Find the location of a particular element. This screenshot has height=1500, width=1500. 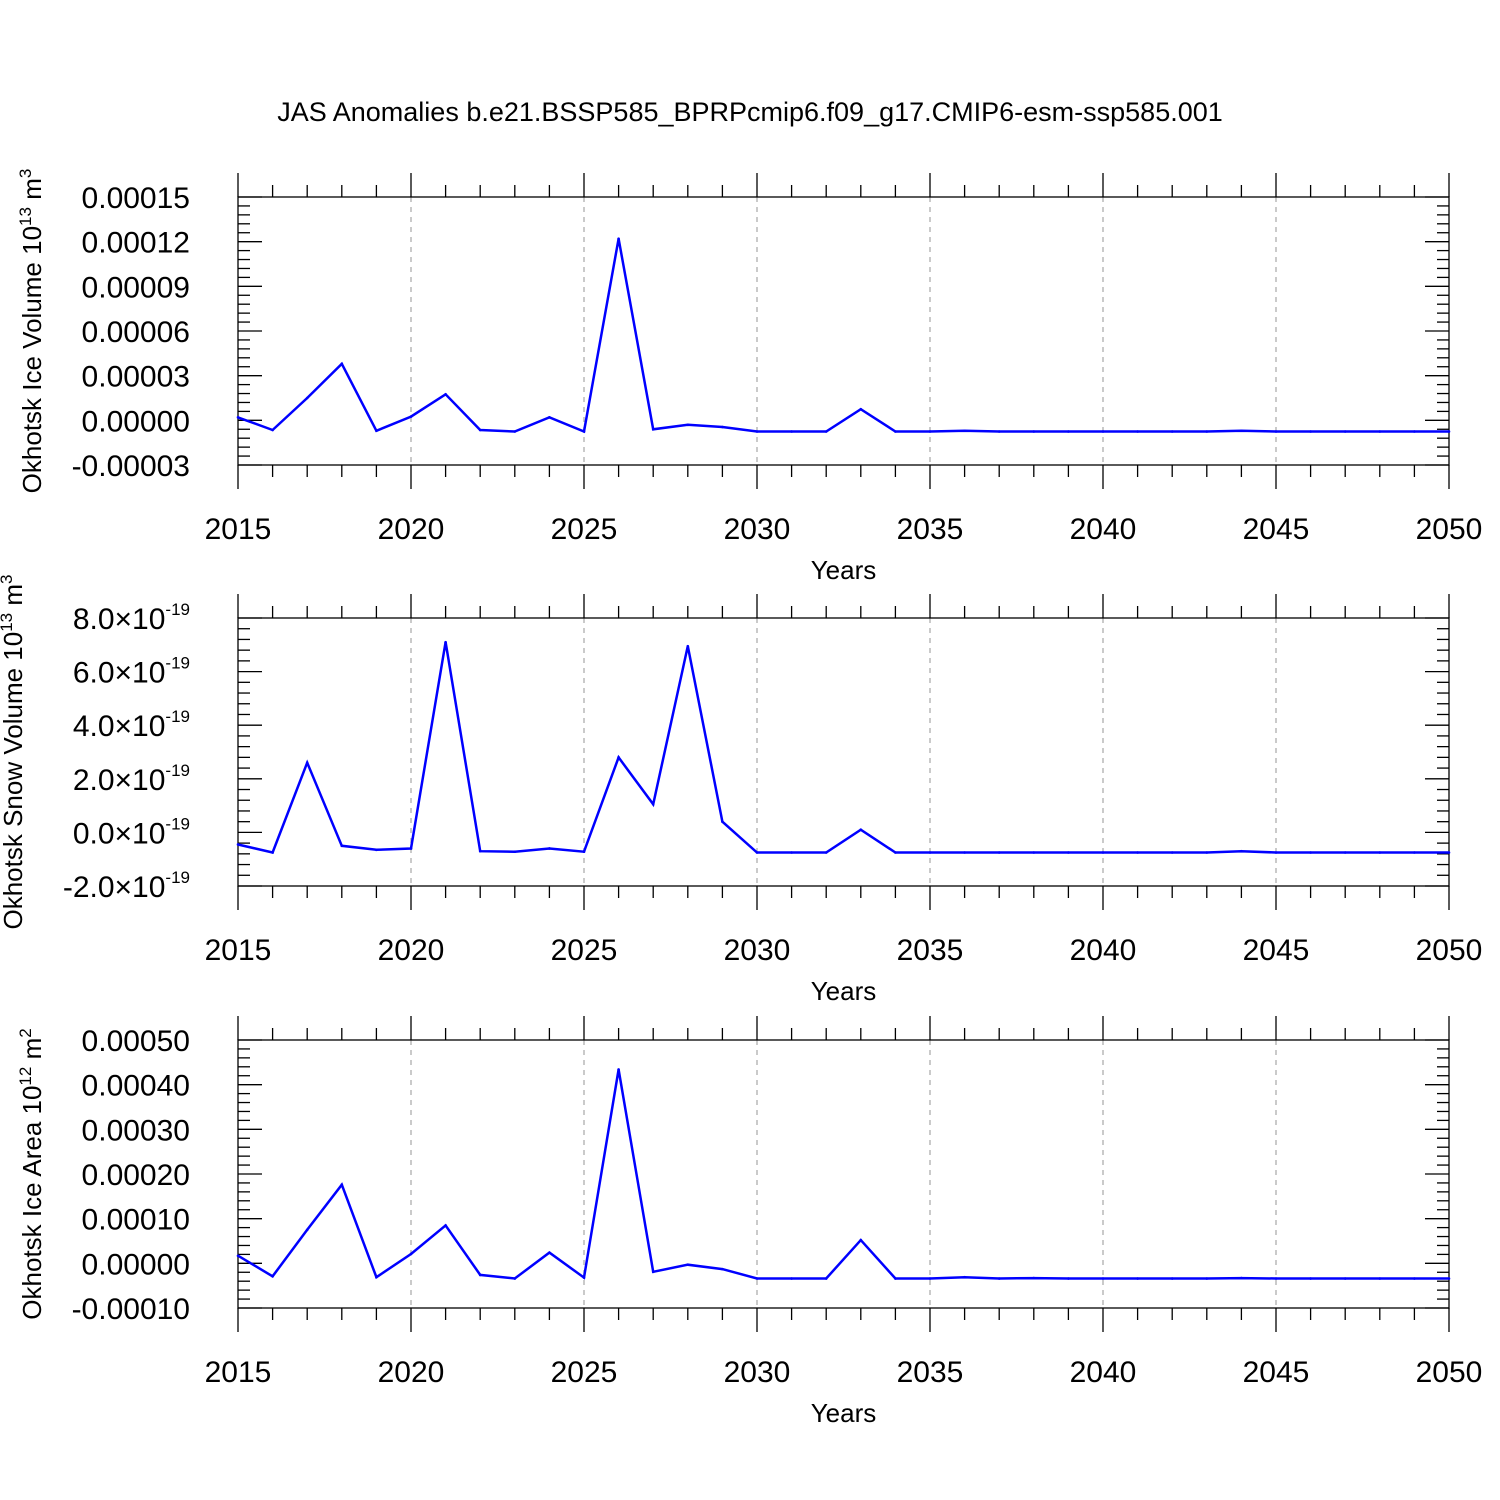

y-tick-label: 0.00009 is located at coordinates (136, 287).